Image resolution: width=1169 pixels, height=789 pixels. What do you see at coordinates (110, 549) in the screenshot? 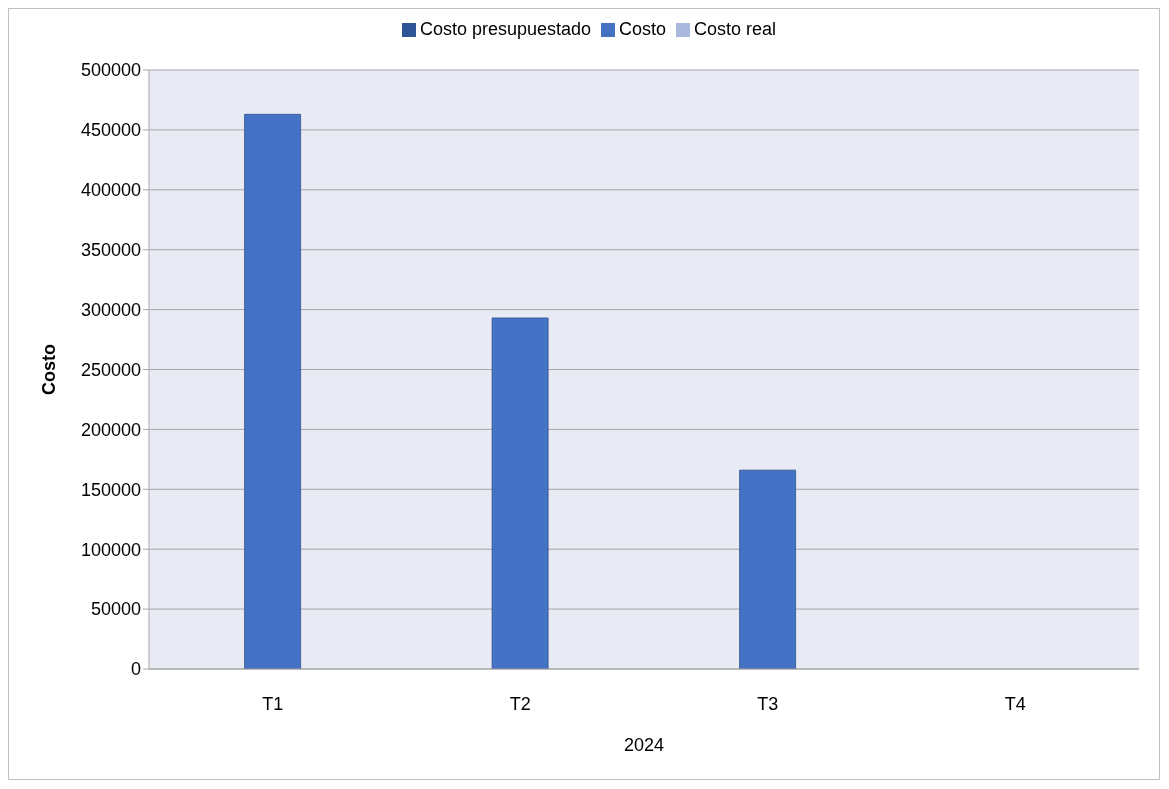
I see `y-tick-label: 100000` at bounding box center [110, 549].